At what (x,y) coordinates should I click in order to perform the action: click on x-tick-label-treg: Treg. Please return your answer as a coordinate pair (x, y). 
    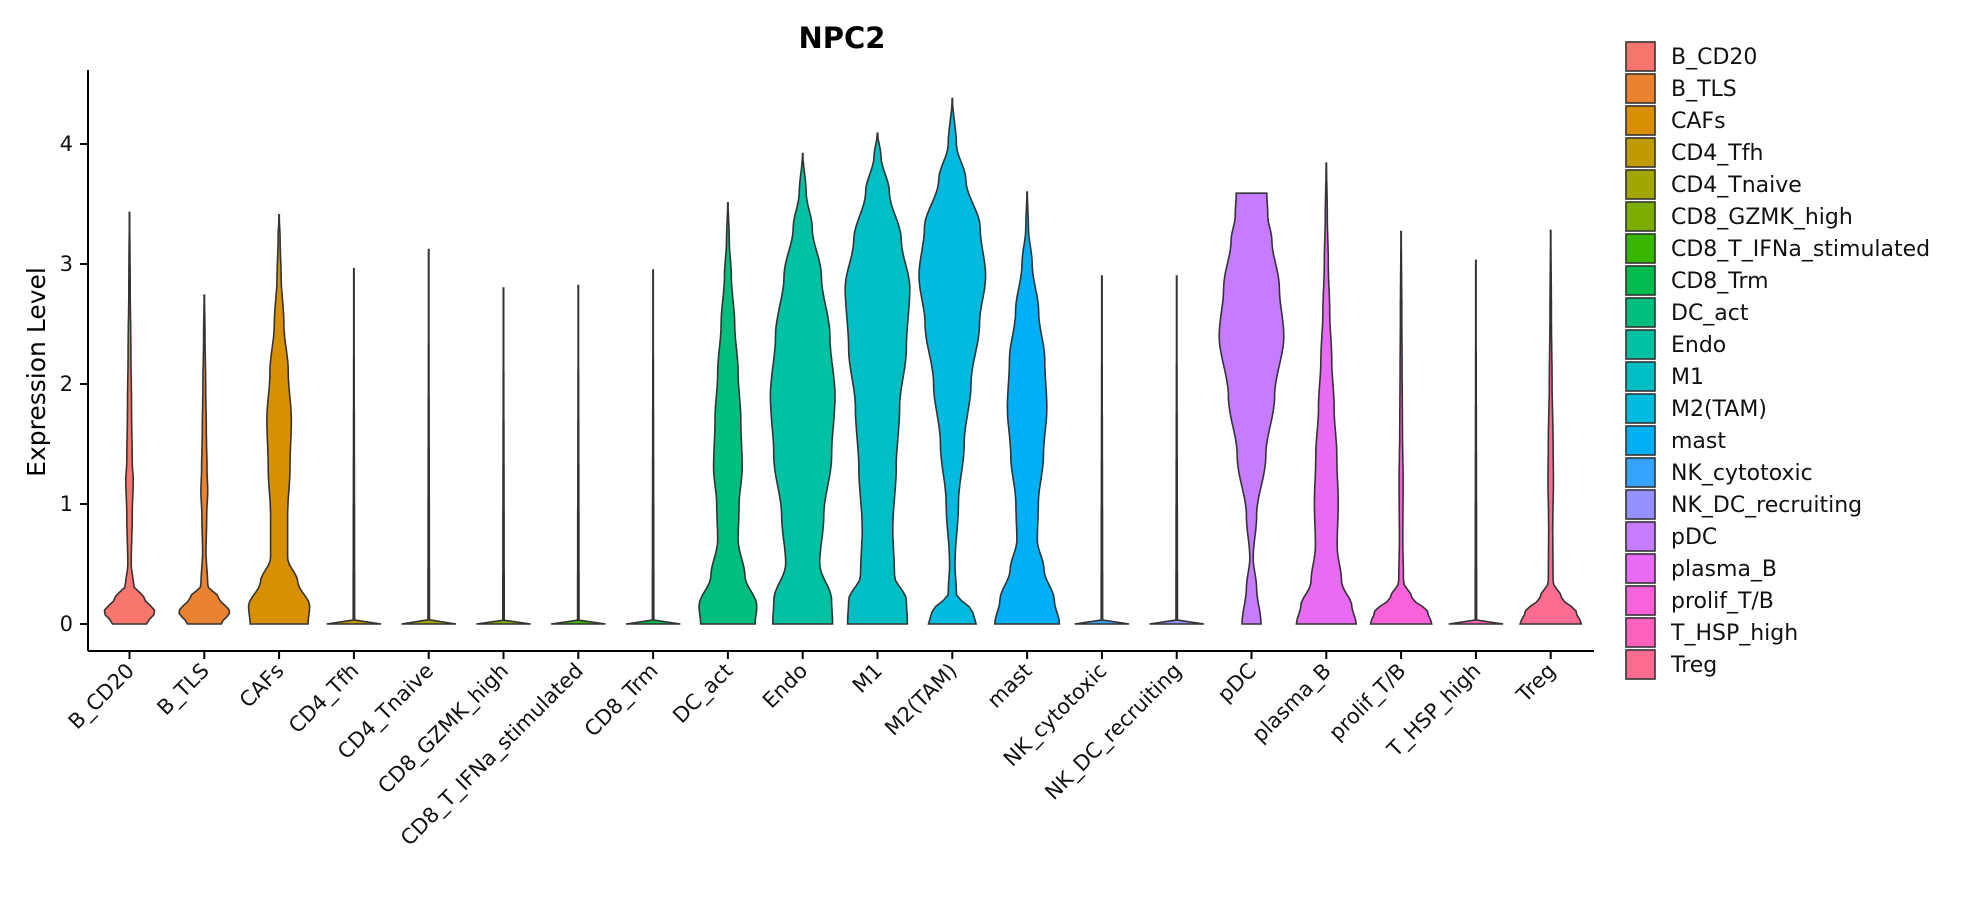
    Looking at the image, I should click on (1535, 683).